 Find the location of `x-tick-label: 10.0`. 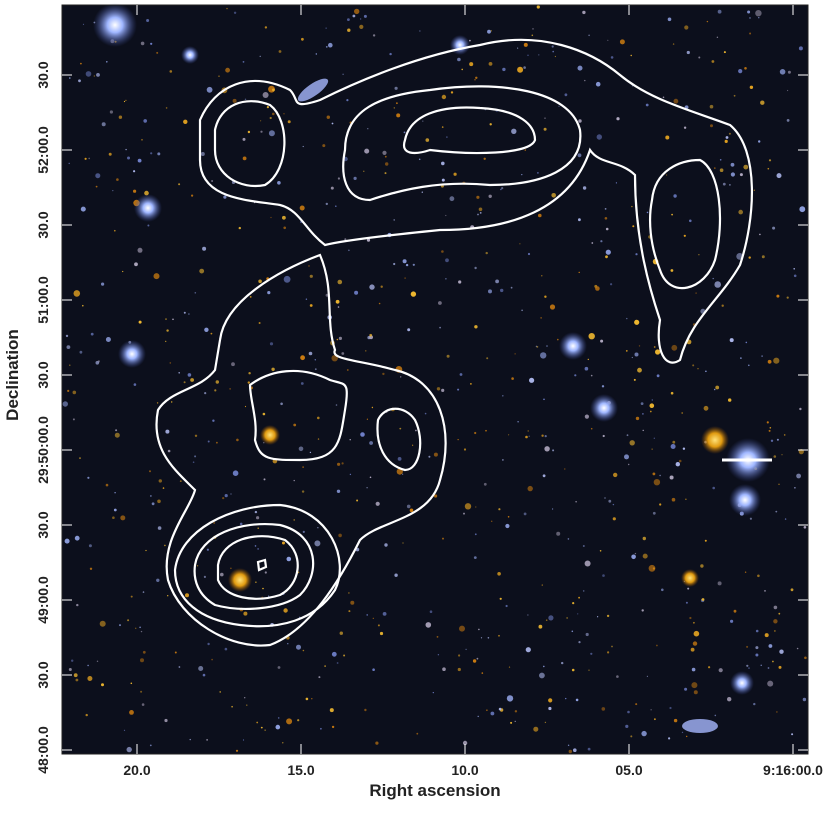

x-tick-label: 10.0 is located at coordinates (464, 770).